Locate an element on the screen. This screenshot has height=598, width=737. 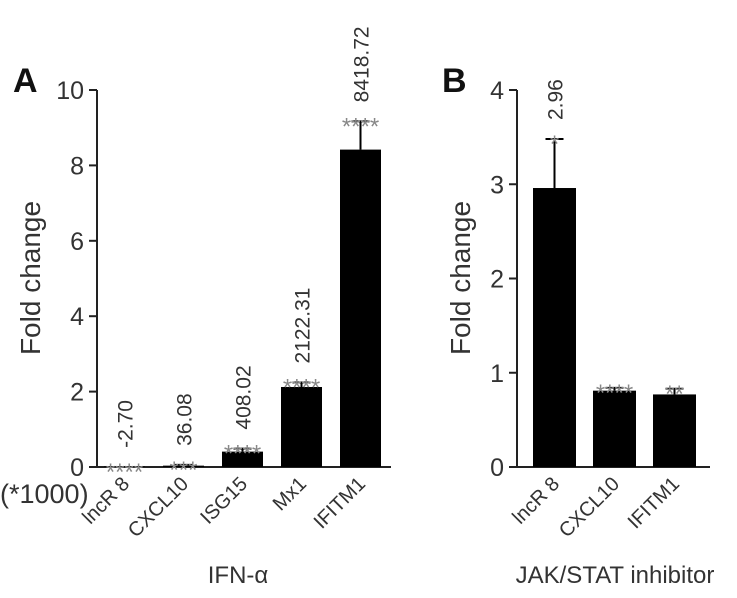
y-tick-label: 8 is located at coordinates (77, 166).